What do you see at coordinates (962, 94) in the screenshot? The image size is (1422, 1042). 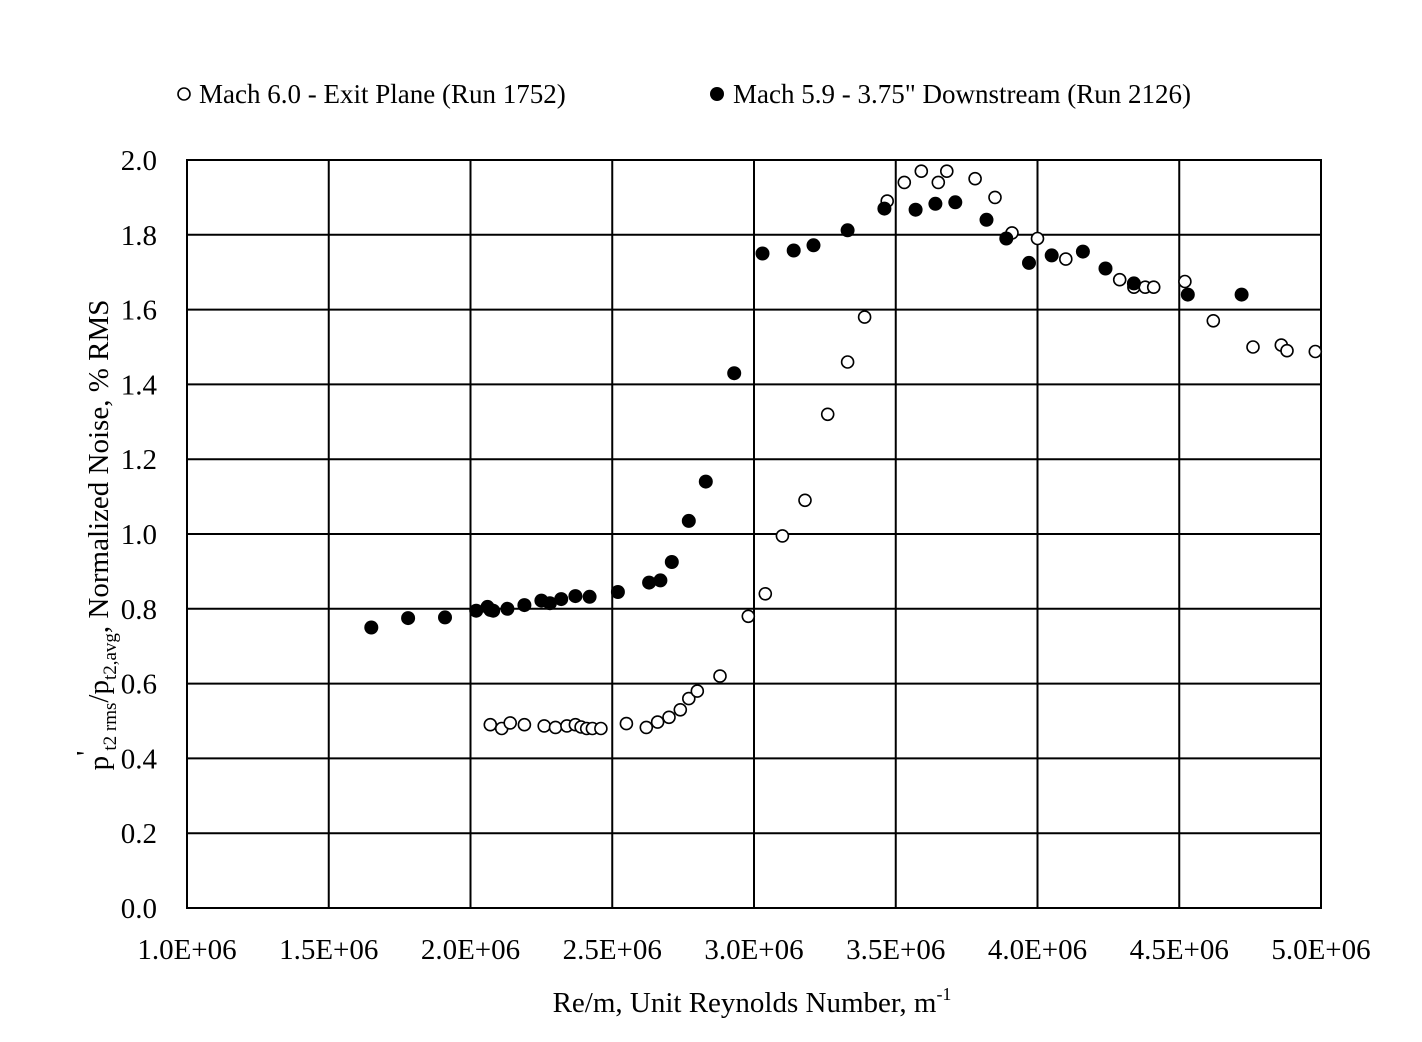 I see `legend-label-series-2: Mach 5.9 - 3.75" Downstream (Run 2126)` at bounding box center [962, 94].